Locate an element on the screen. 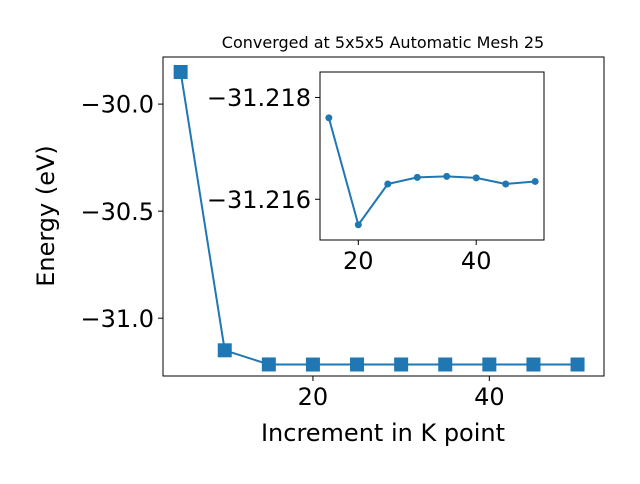 The image size is (640, 484). main-y-tick-label: −30.0 is located at coordinates (117, 105).